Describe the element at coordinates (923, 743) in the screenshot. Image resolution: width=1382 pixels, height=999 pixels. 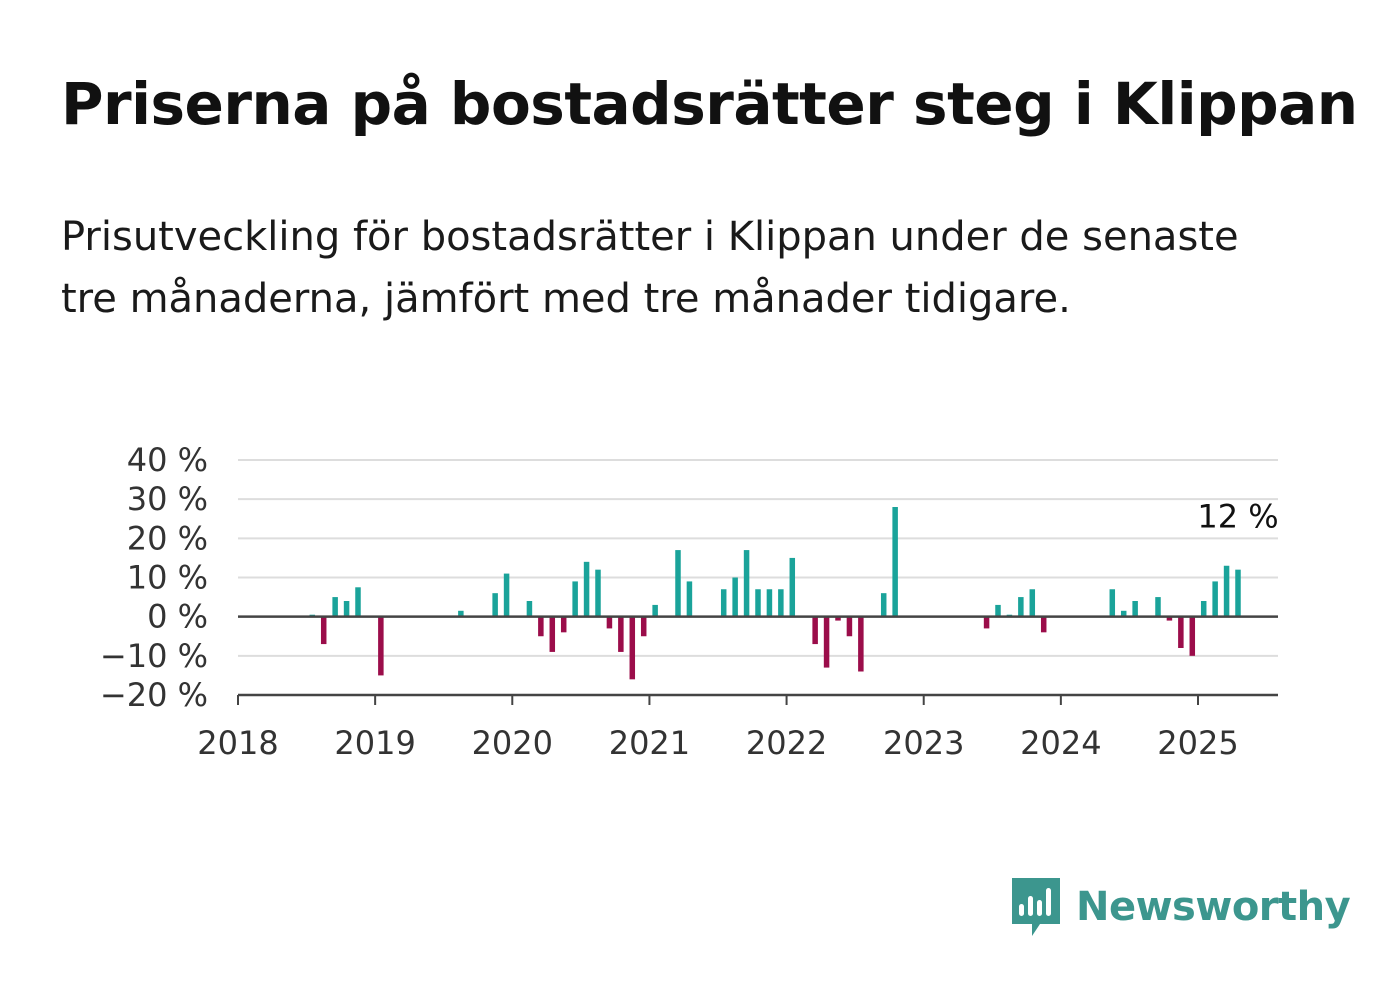
I see `x-tick-label: 2023` at that location.